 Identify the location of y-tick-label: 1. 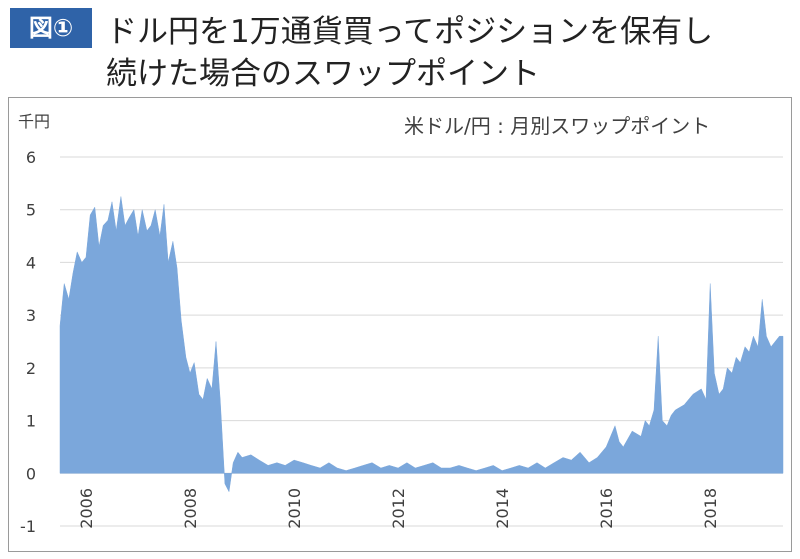
(31, 421).